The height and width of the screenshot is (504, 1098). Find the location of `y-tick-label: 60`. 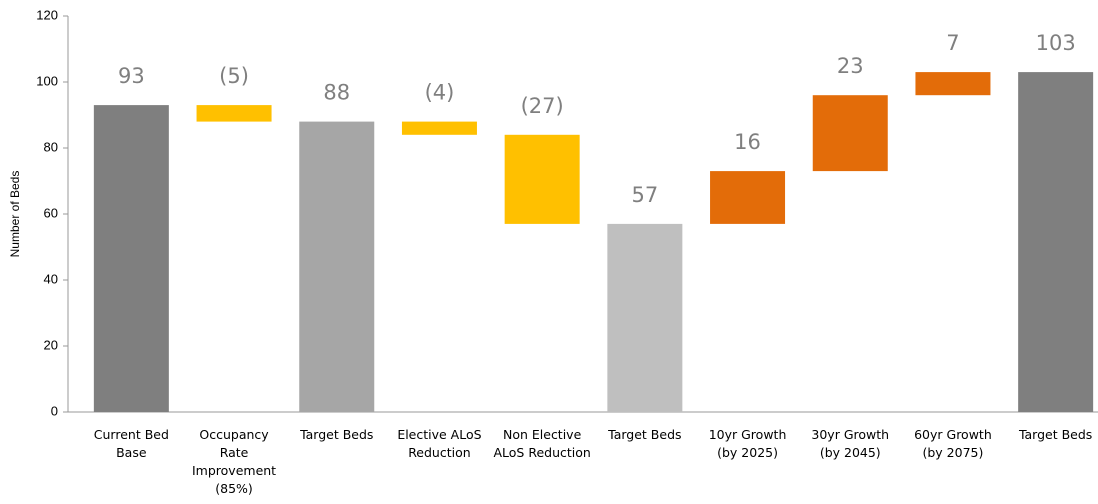

y-tick-label: 60 is located at coordinates (51, 212).